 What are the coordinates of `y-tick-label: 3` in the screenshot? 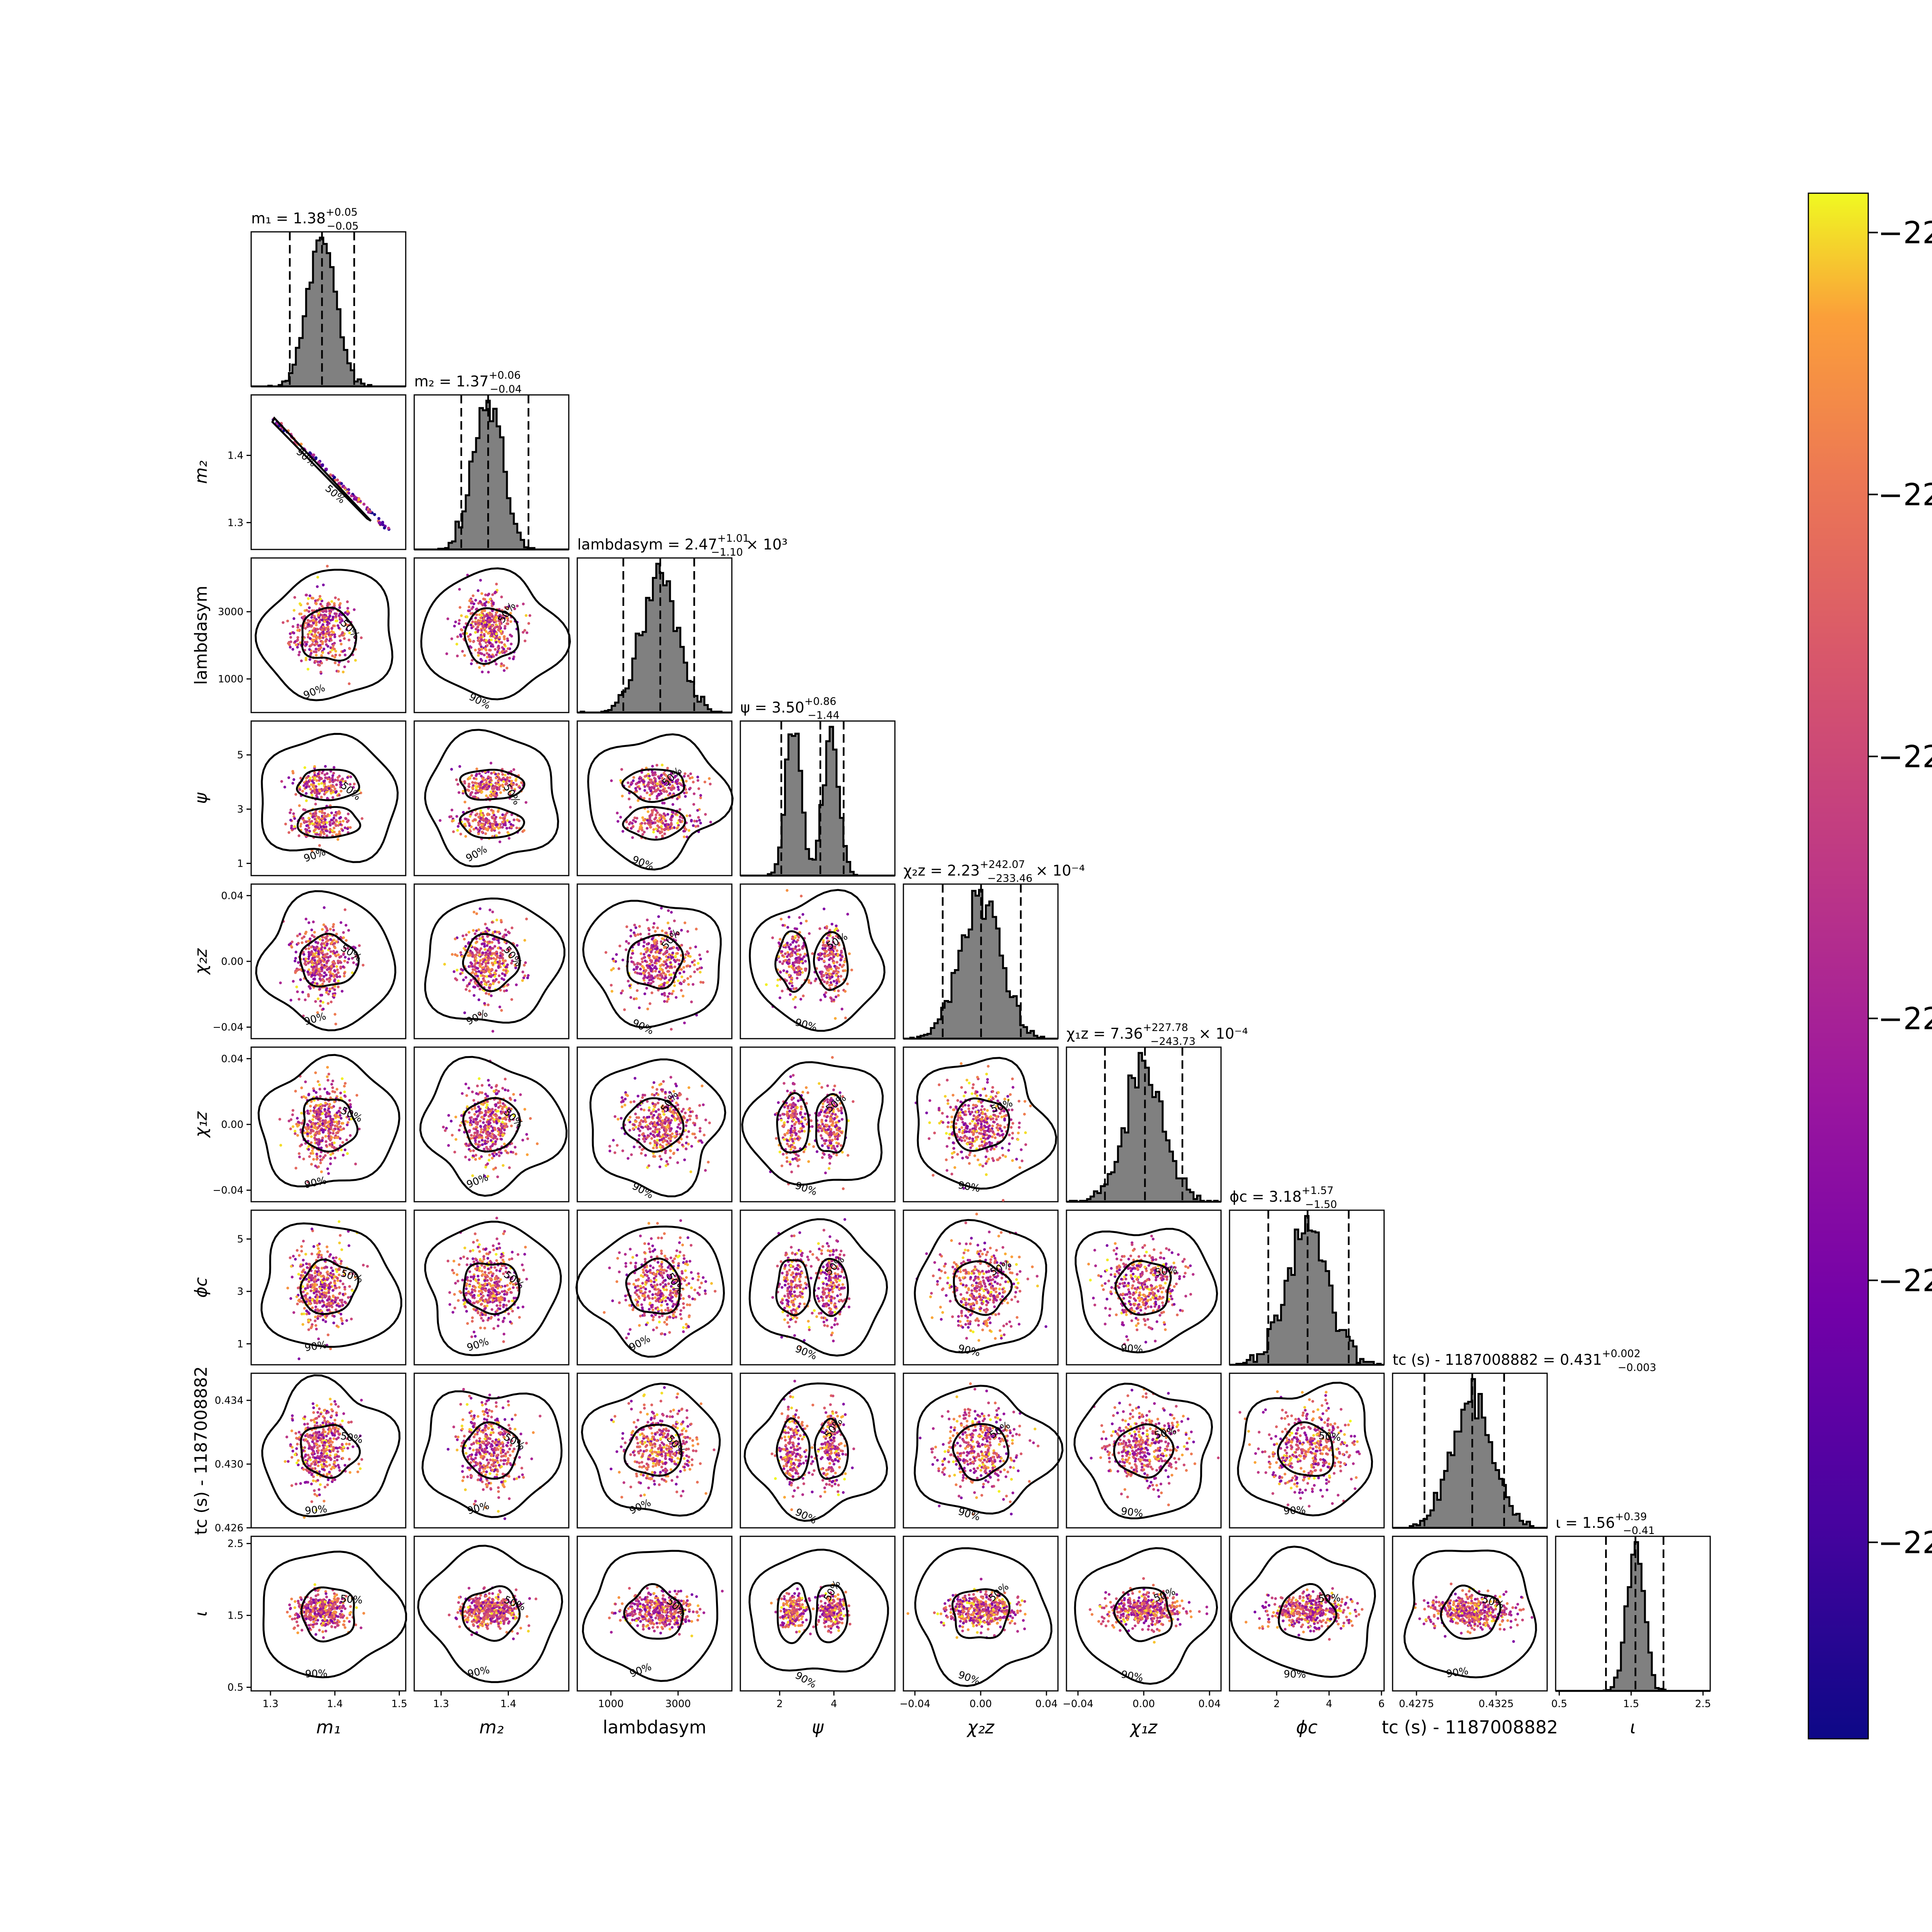 It's located at (240, 809).